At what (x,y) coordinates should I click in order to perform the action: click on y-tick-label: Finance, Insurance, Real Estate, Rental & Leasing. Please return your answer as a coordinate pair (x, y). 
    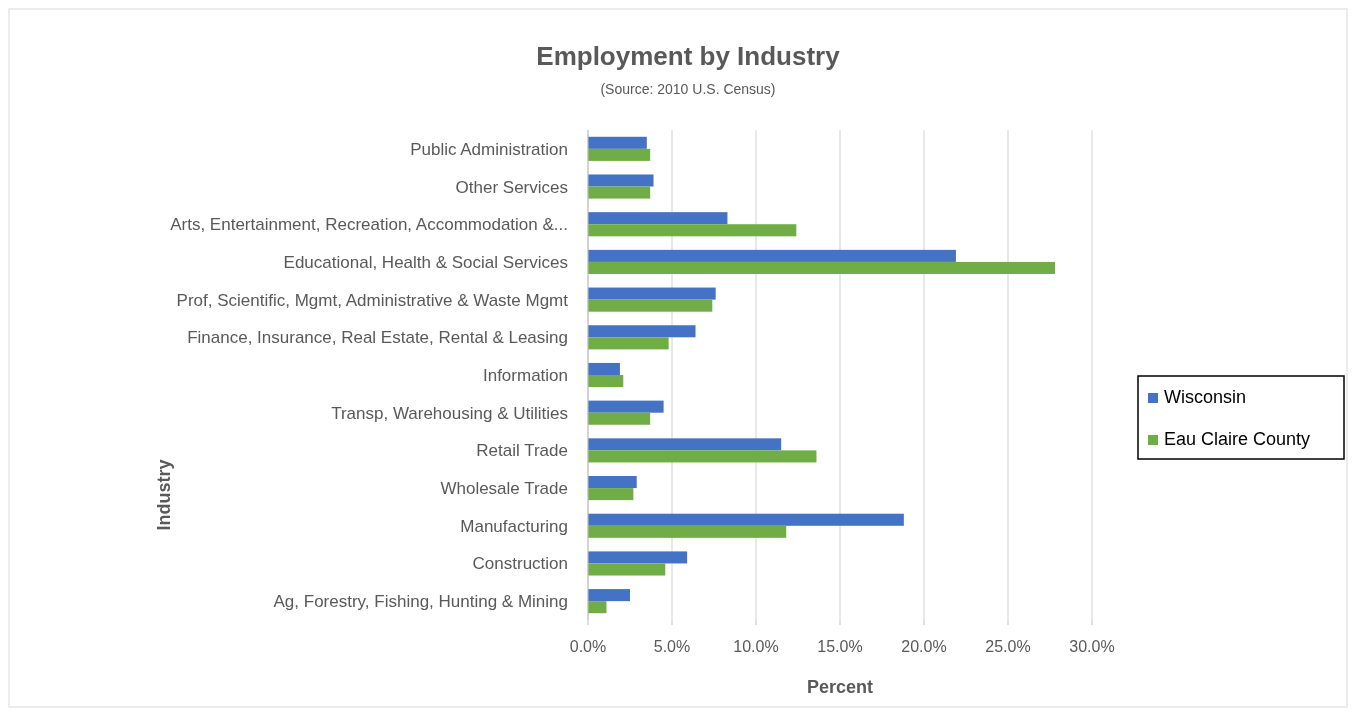
    Looking at the image, I should click on (377, 338).